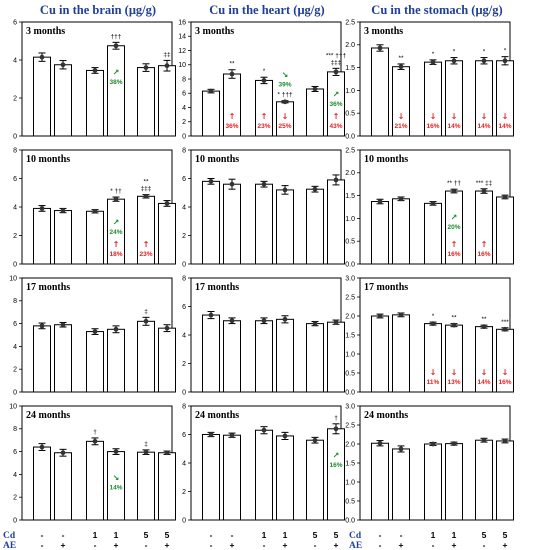  What do you see at coordinates (48, 287) in the screenshot?
I see `panel-label: 17 months` at bounding box center [48, 287].